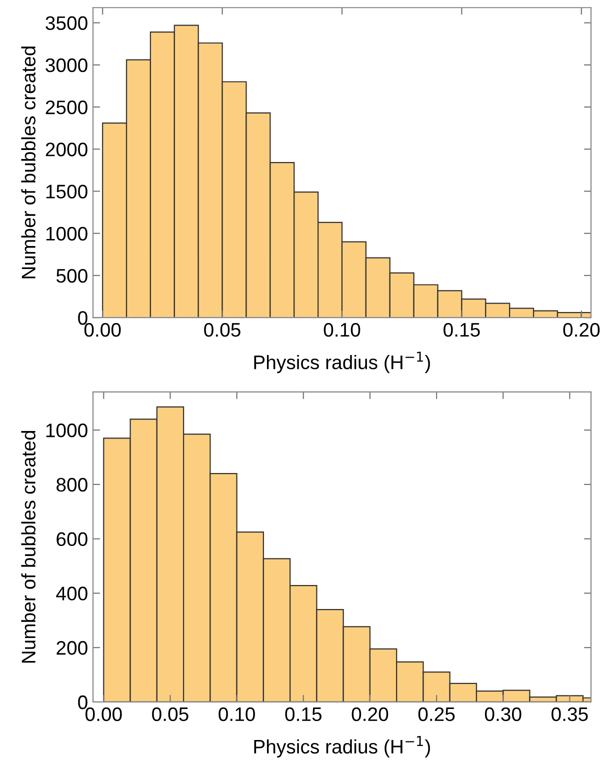 The width and height of the screenshot is (600, 763). Describe the element at coordinates (67, 65) in the screenshot. I see `y-tick-label: 3000` at that location.